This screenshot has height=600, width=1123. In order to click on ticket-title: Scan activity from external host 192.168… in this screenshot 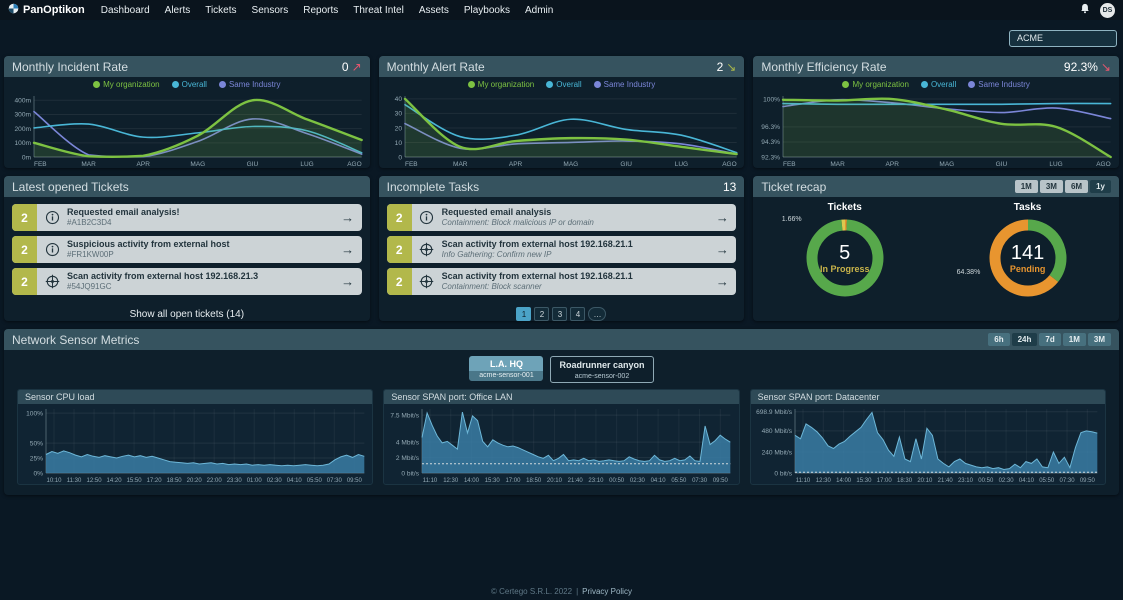, I will do `click(163, 276)`.